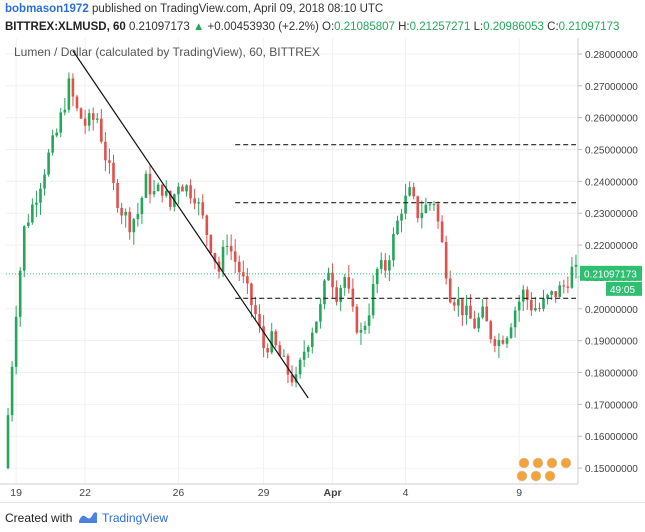 The height and width of the screenshot is (532, 645). What do you see at coordinates (263, 27) in the screenshot?
I see `price-change: +0.00453930 (+2.2%)` at bounding box center [263, 27].